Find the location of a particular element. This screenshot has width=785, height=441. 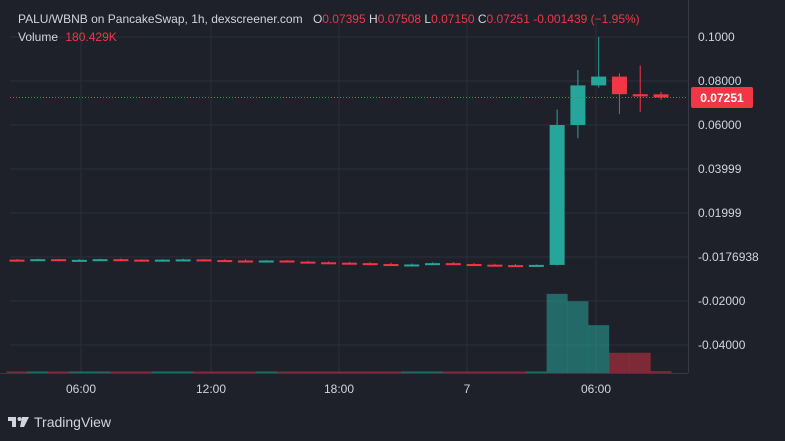

high-value: 0.07508 is located at coordinates (399, 19).